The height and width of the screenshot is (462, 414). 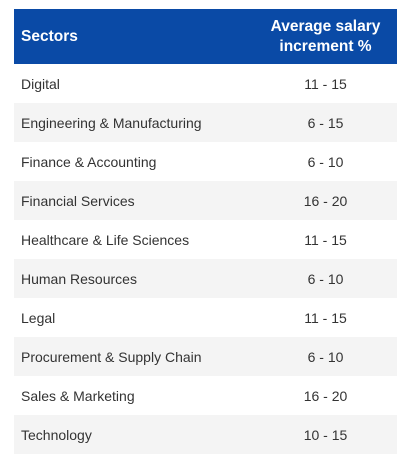 I want to click on table-row: Digital 11 - 15, so click(x=205, y=83).